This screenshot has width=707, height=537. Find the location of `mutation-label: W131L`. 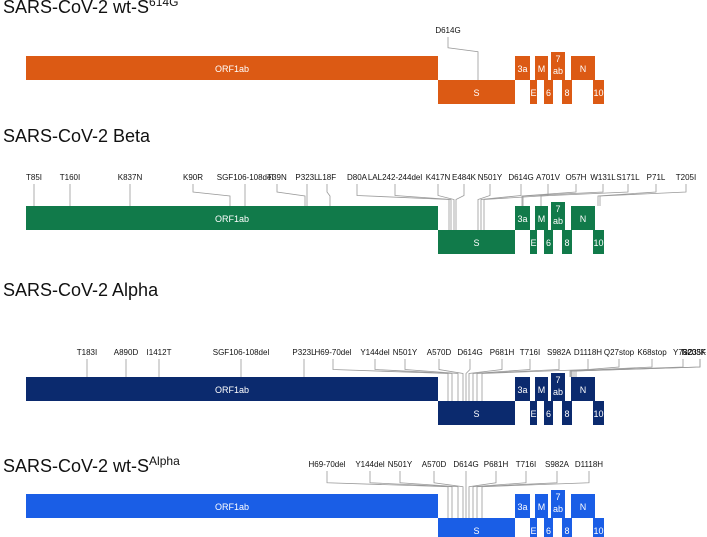

mutation-label: W131L is located at coordinates (603, 177).